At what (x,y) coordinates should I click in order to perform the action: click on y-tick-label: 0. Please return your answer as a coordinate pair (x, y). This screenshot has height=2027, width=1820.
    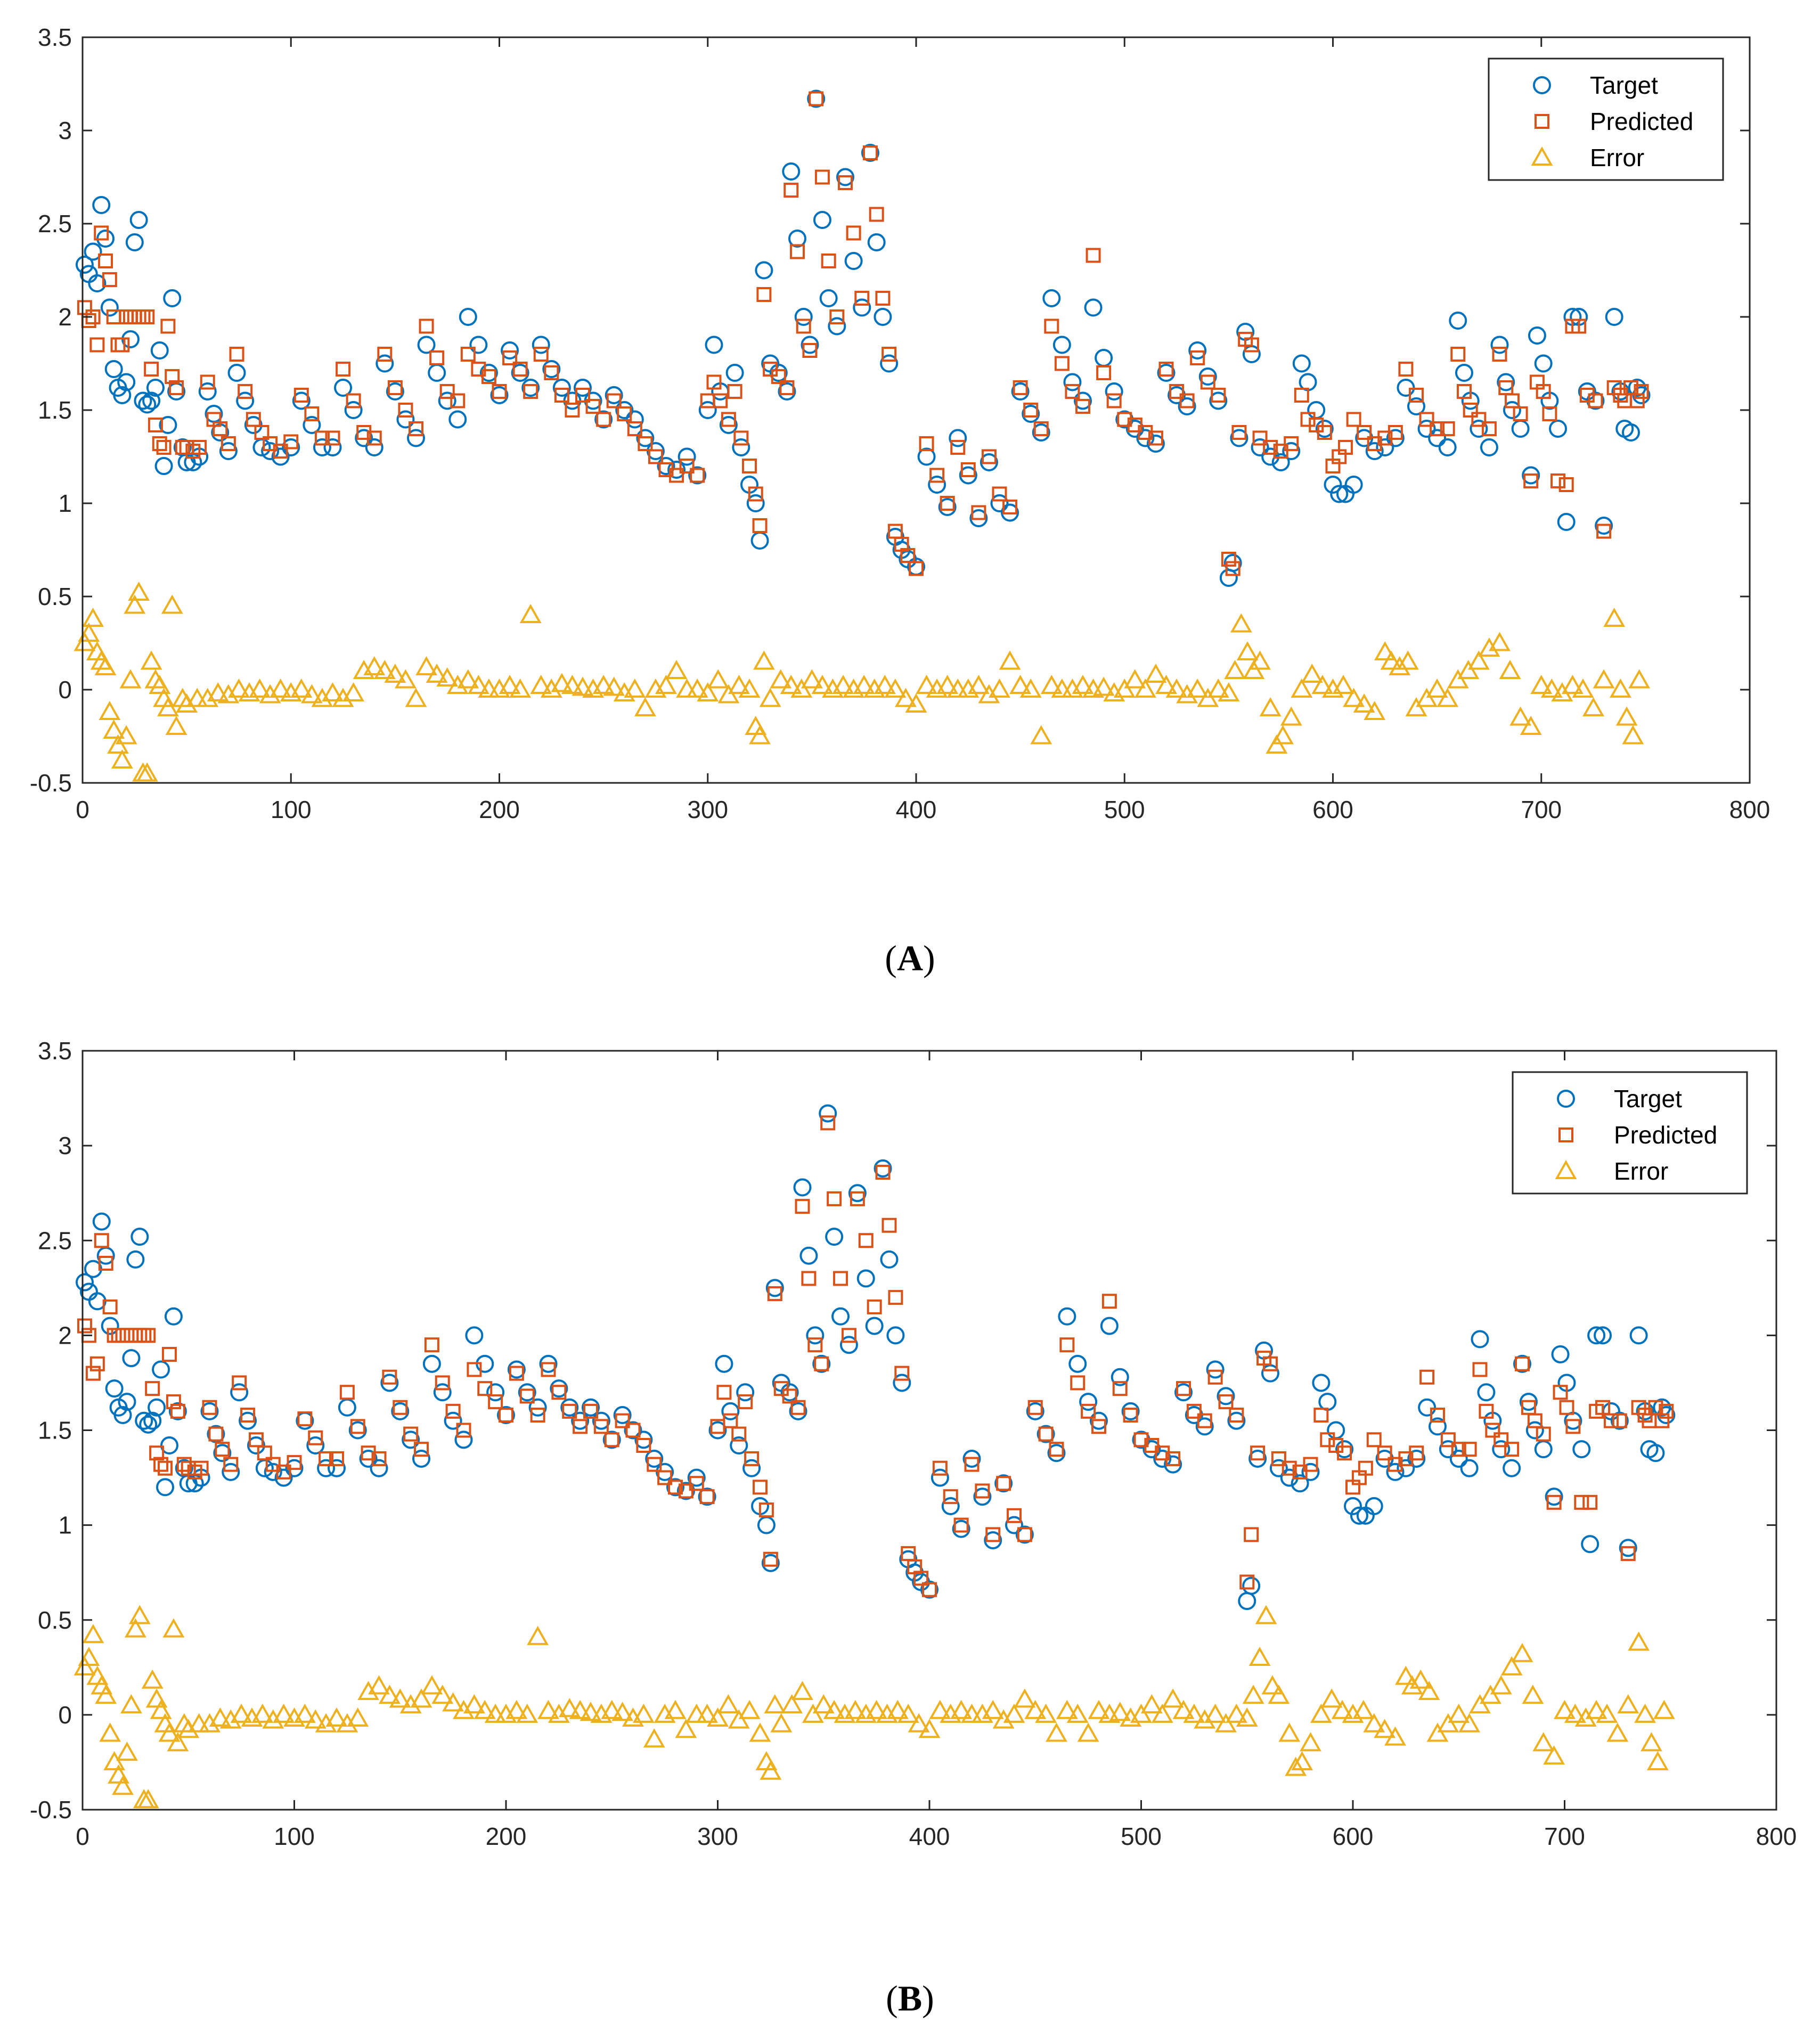
    Looking at the image, I should click on (65, 1715).